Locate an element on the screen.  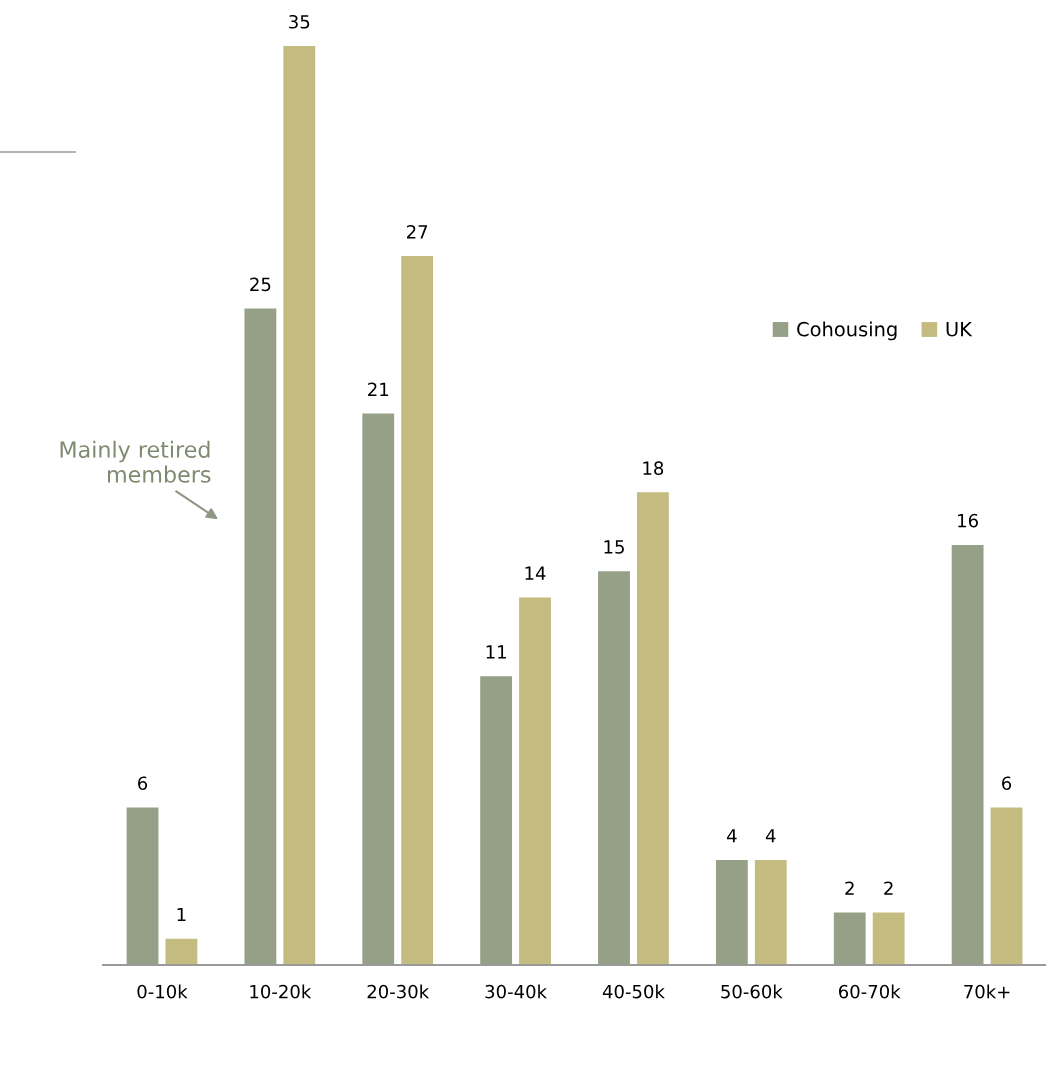
x-tick-label: 10-20k is located at coordinates (281, 991).